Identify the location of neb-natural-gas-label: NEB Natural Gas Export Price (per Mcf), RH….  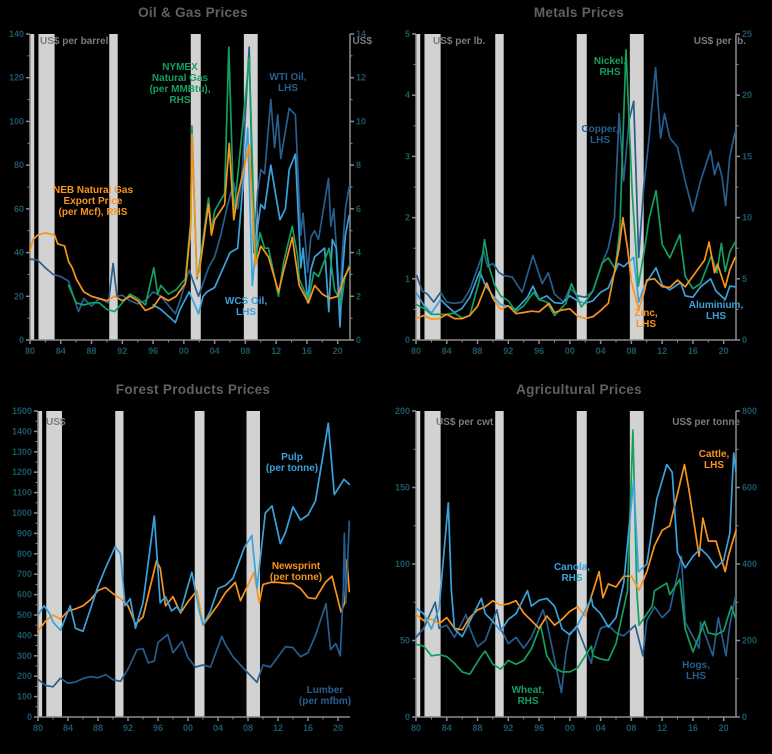
(93, 201).